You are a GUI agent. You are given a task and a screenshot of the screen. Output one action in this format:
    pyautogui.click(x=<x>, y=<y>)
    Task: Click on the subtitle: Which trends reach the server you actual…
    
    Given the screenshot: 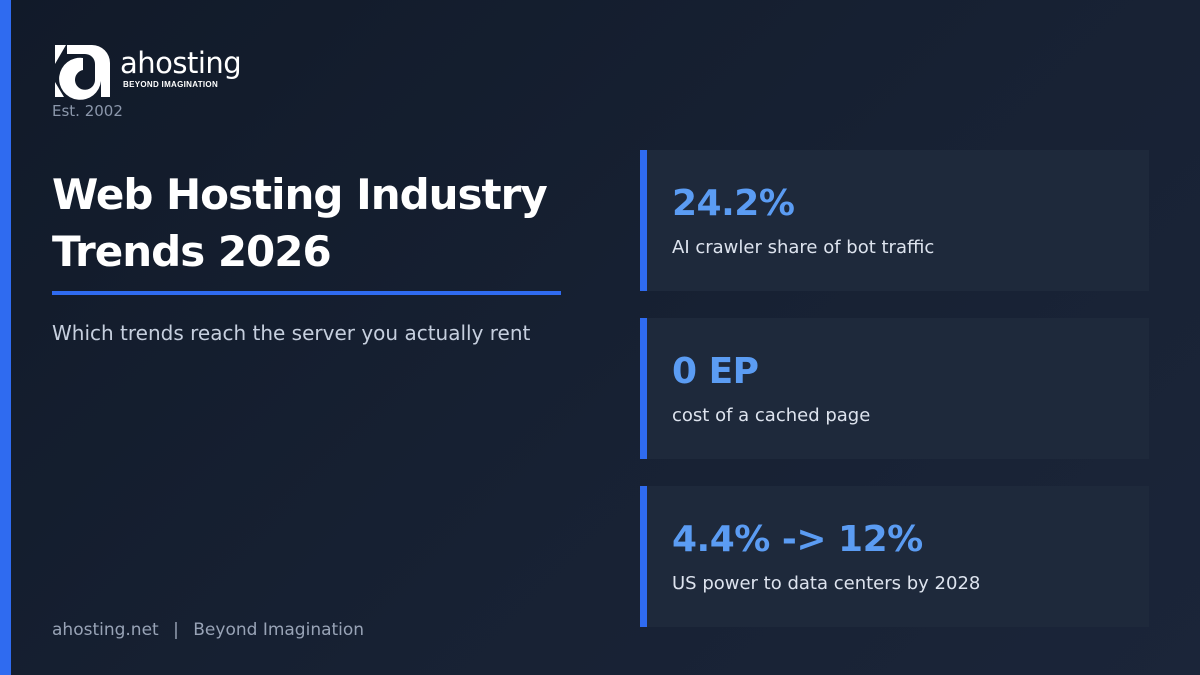 What is the action you would take?
    pyautogui.click(x=291, y=333)
    